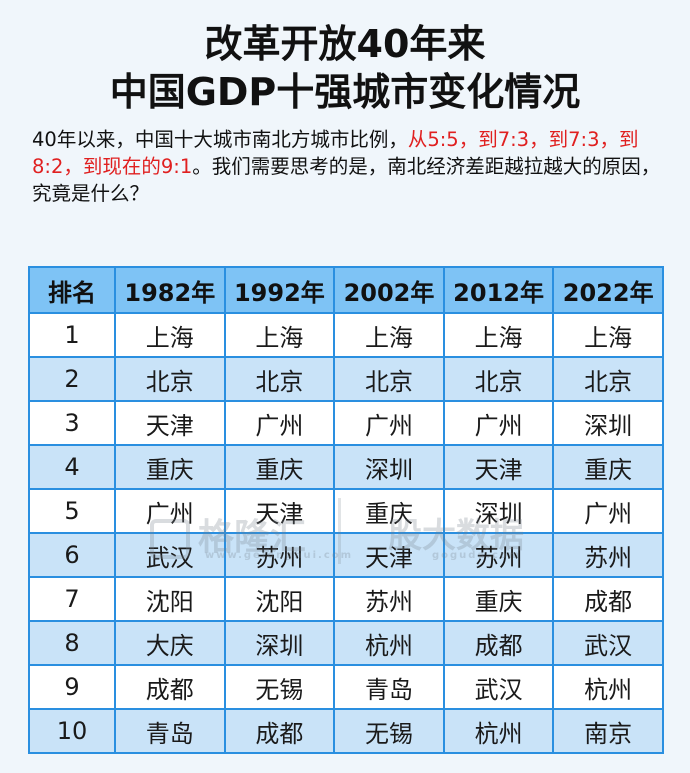 The height and width of the screenshot is (773, 690). I want to click on rank-cell: 9, so click(72, 687).